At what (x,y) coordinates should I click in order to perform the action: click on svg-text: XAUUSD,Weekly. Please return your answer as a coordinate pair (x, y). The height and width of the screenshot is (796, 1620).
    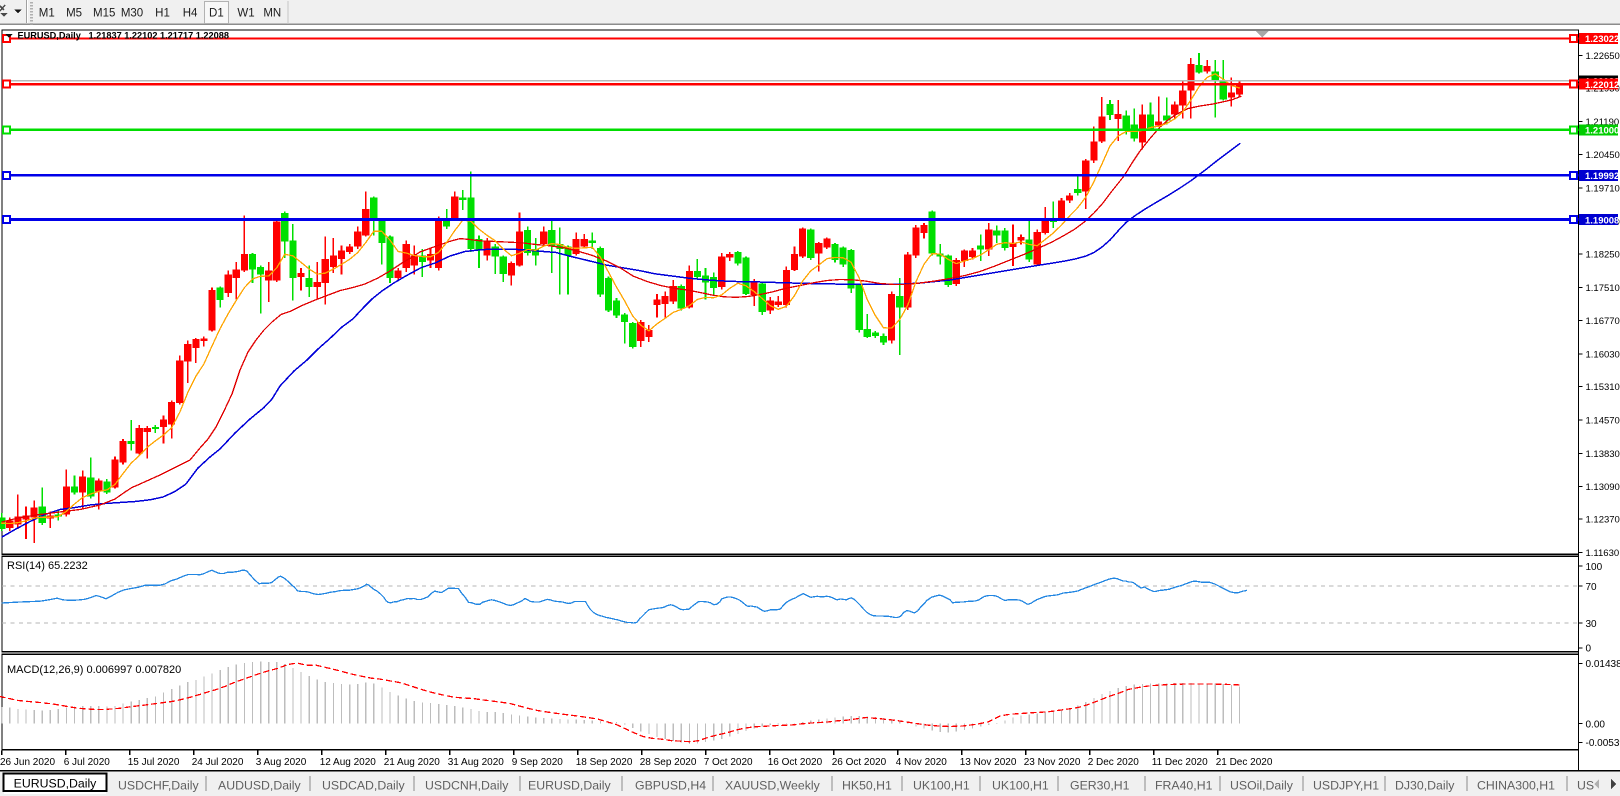
    Looking at the image, I should click on (773, 786).